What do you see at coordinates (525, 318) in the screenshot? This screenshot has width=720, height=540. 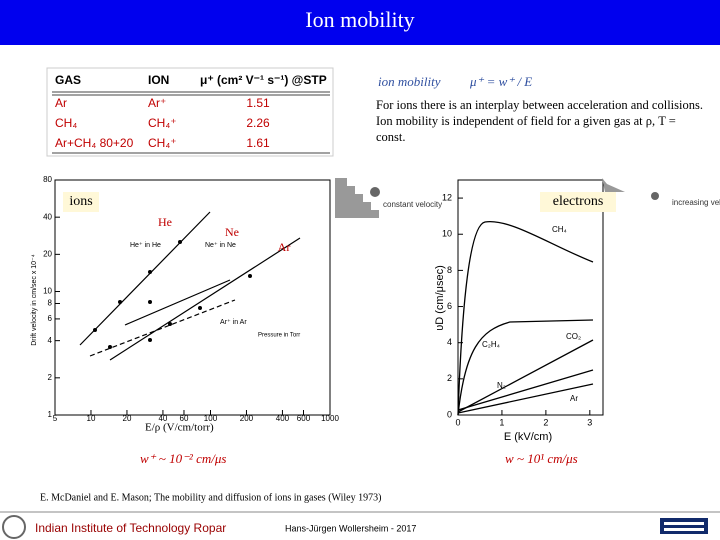 I see `ch4-curve` at bounding box center [525, 318].